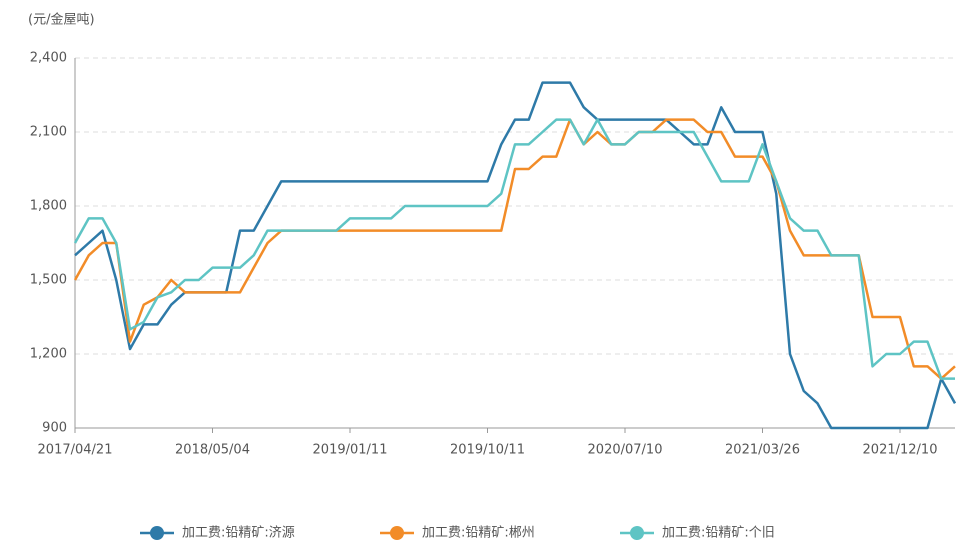 The image size is (956, 549). I want to click on y-tick-label: 1,800, so click(48, 206).